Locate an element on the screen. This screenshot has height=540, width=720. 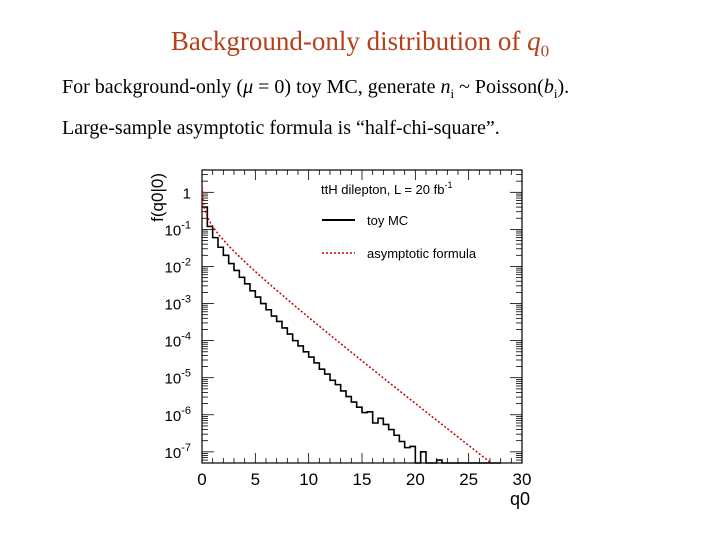
y-axis-label: f(q0|0) is located at coordinates (157, 197).